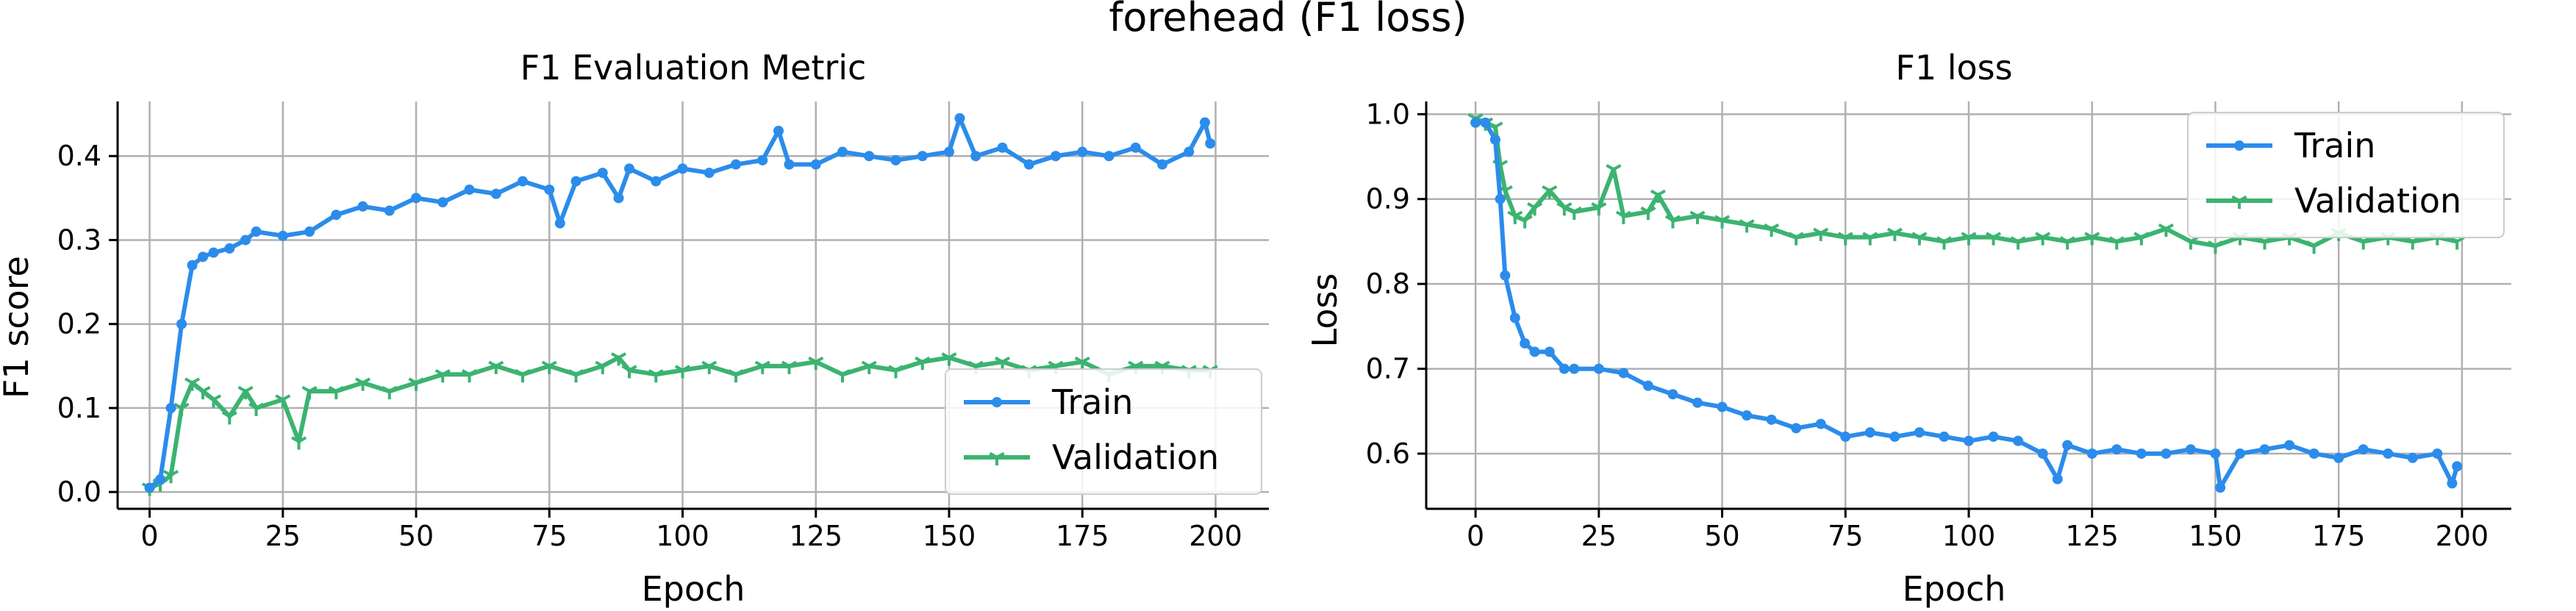 This screenshot has width=2576, height=611. I want to click on figure-suptitle: forehead (F1 loss), so click(1288, 20).